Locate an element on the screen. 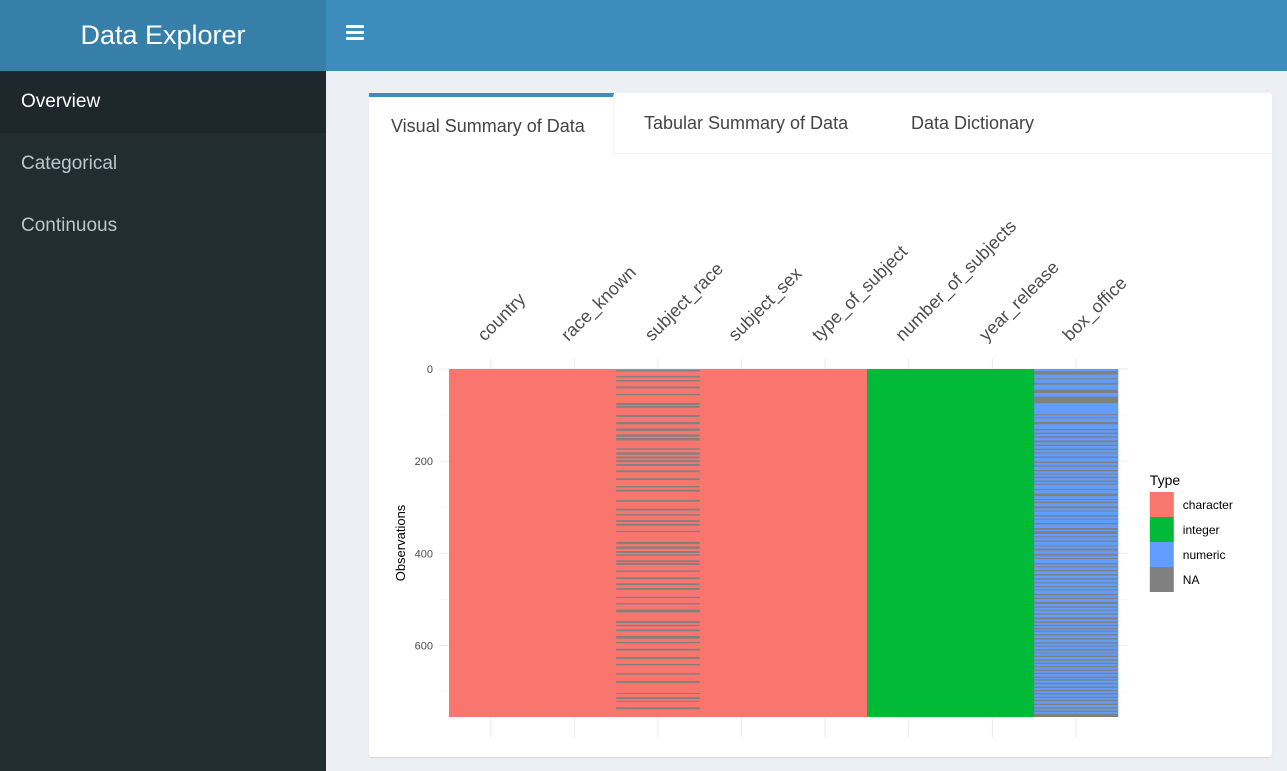  column-label: year_release is located at coordinates (1019, 301).